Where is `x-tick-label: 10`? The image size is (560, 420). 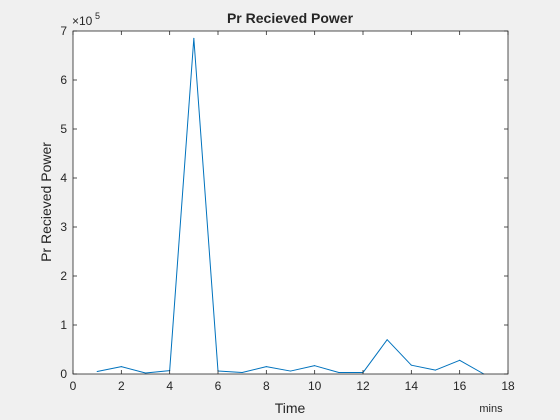 x-tick-label: 10 is located at coordinates (315, 386).